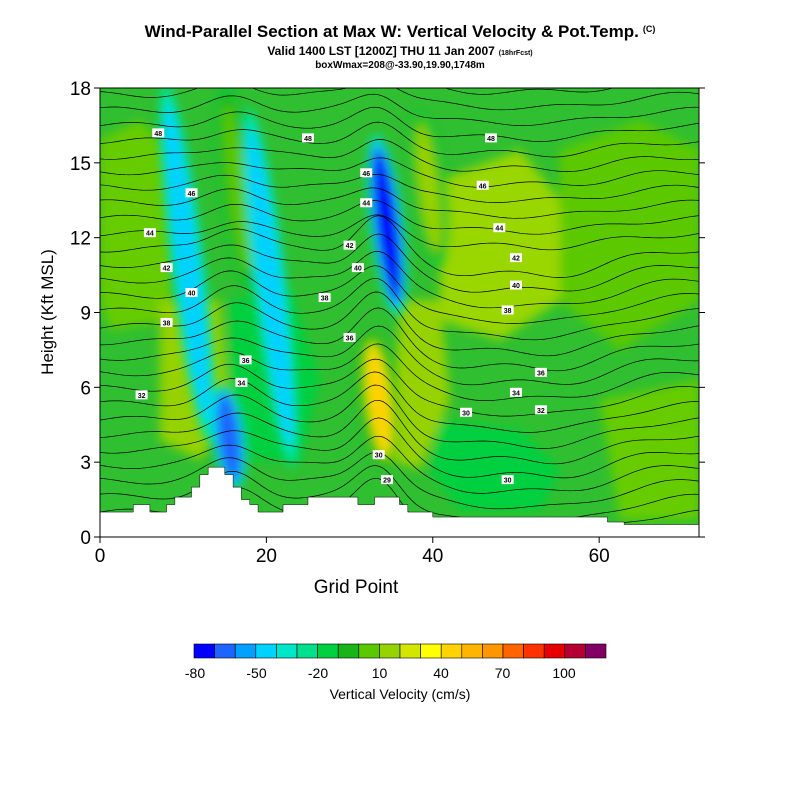 The width and height of the screenshot is (800, 800). Describe the element at coordinates (85, 463) in the screenshot. I see `y-tick-label: 3` at that location.